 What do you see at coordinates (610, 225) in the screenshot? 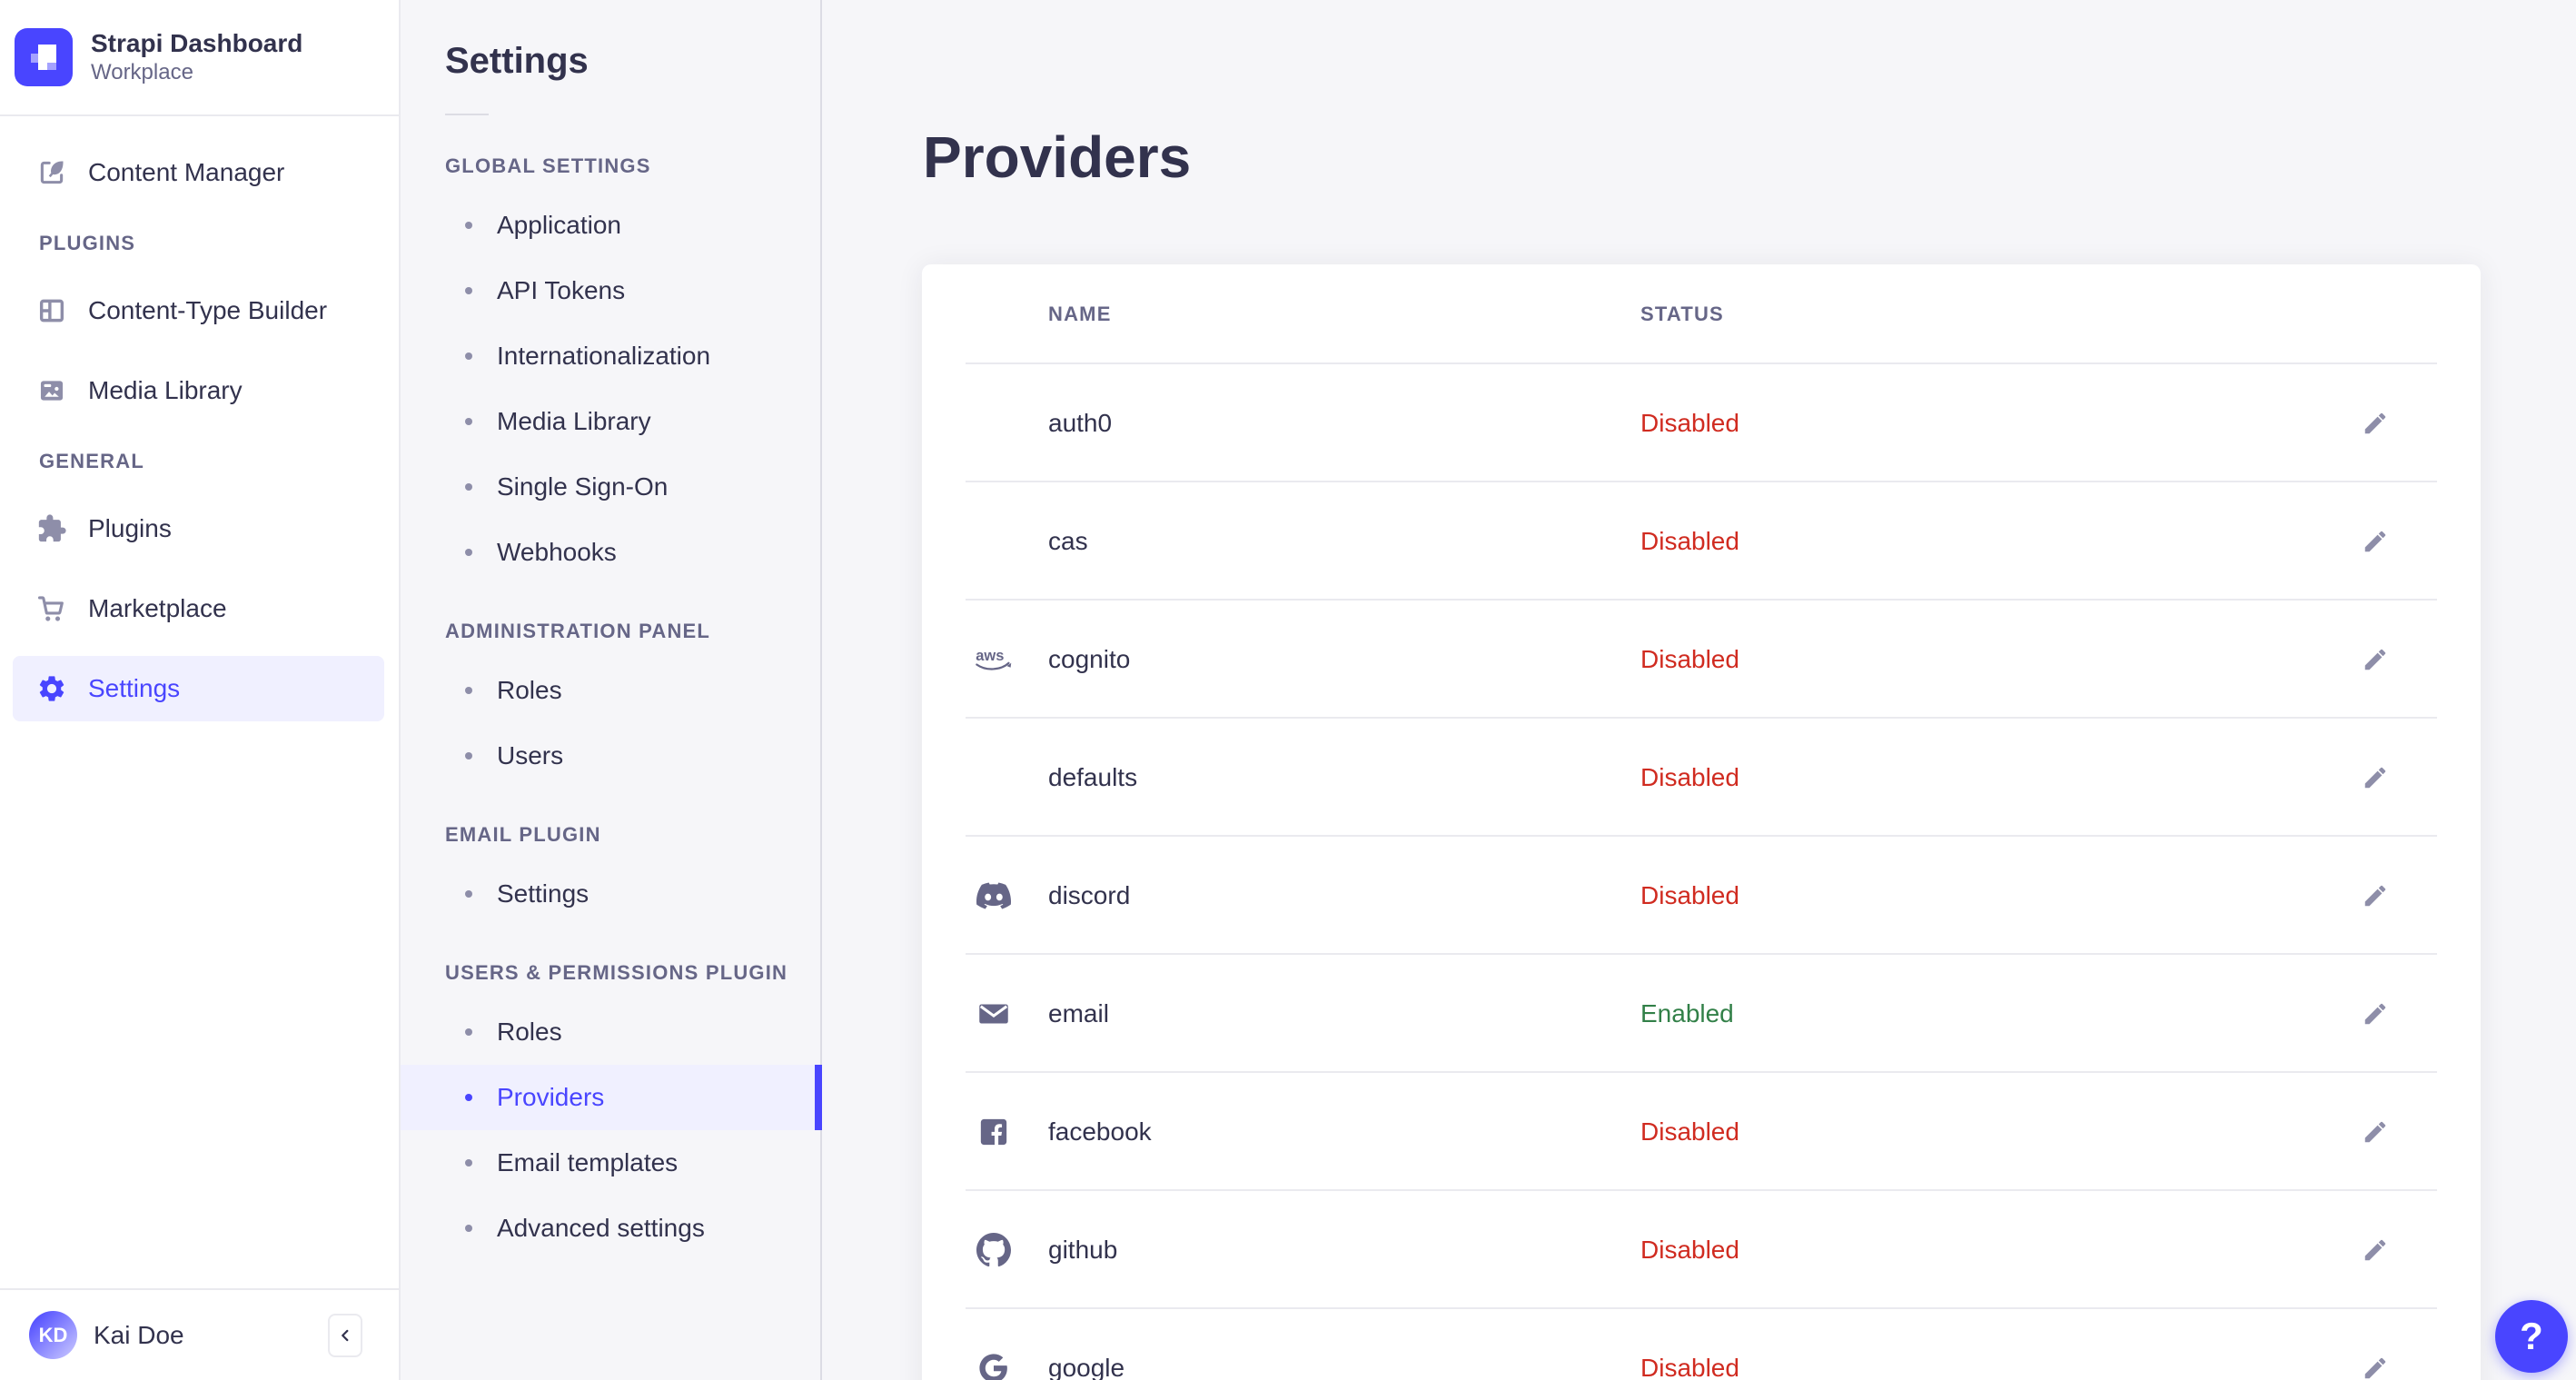
I see `settings-nav-item-application: Application` at bounding box center [610, 225].